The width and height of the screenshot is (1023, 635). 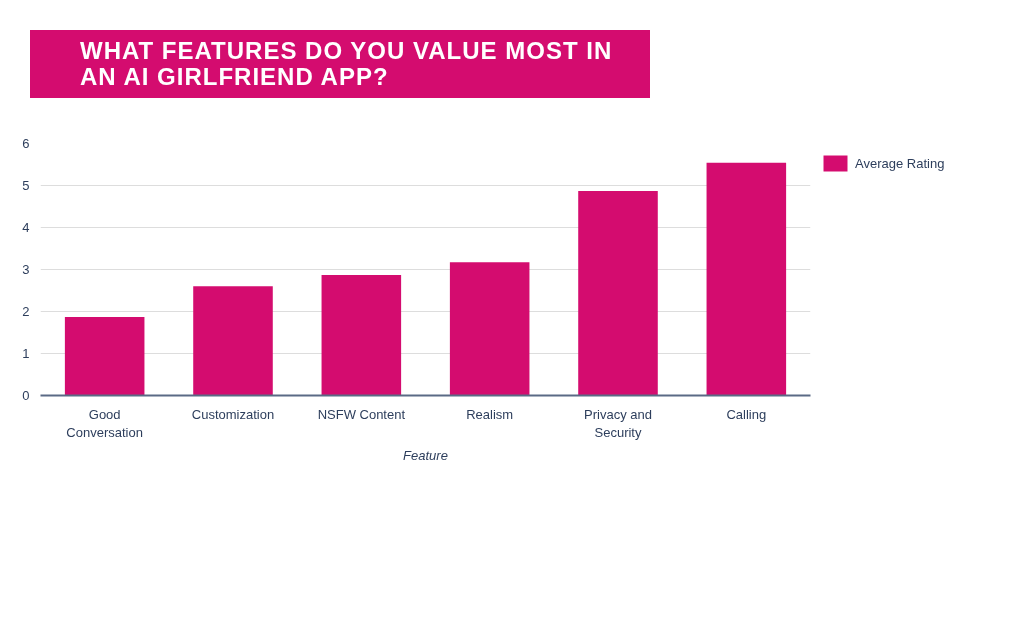 I want to click on x-tick-label: Calling, so click(x=746, y=414).